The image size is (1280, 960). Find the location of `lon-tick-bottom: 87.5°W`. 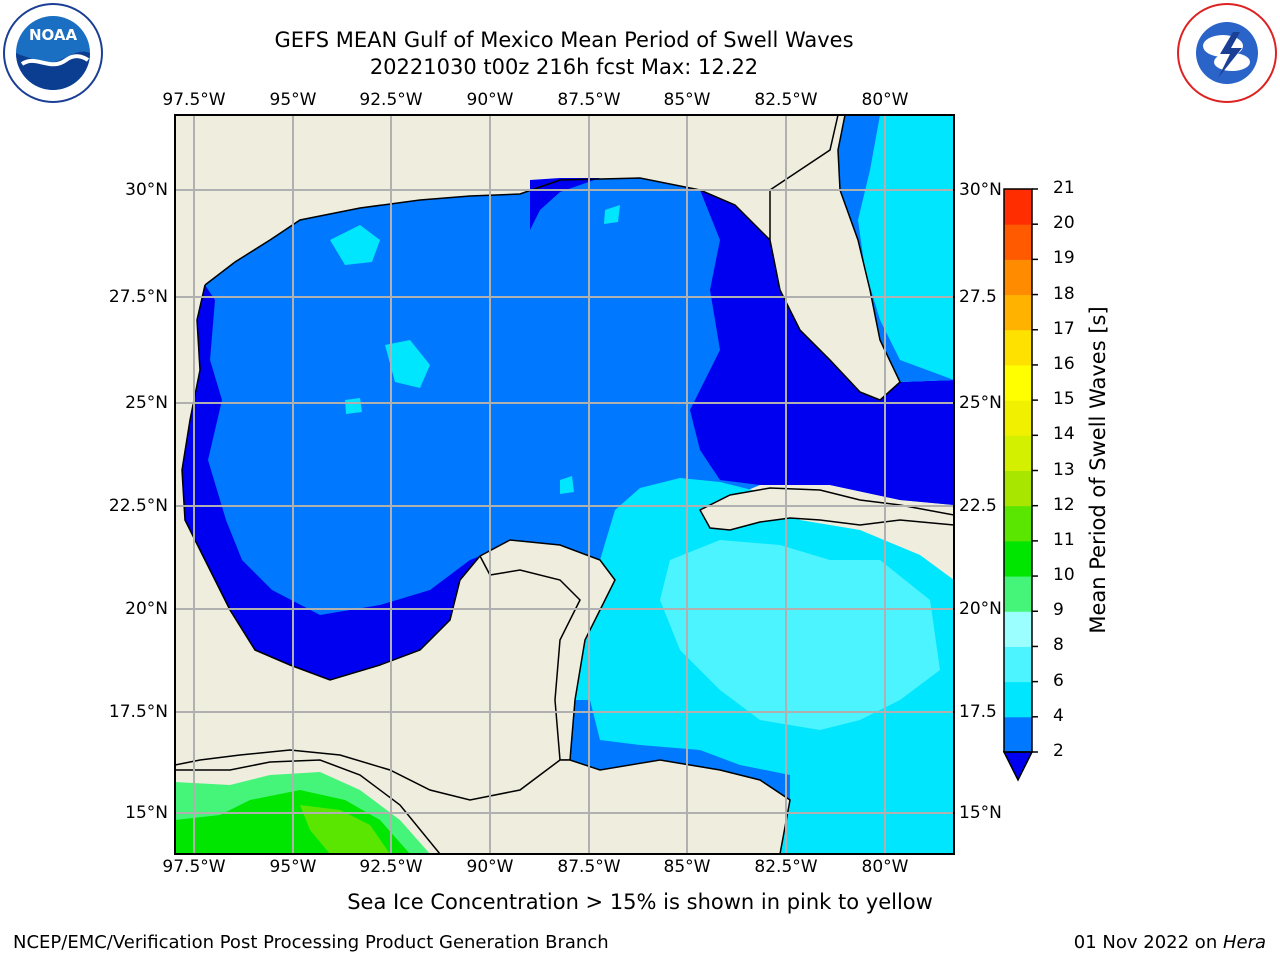

lon-tick-bottom: 87.5°W is located at coordinates (589, 867).